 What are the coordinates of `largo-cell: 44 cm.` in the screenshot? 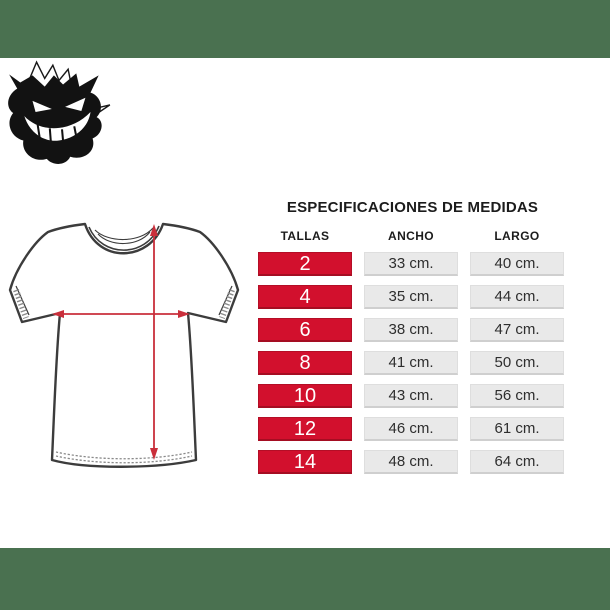 It's located at (517, 297).